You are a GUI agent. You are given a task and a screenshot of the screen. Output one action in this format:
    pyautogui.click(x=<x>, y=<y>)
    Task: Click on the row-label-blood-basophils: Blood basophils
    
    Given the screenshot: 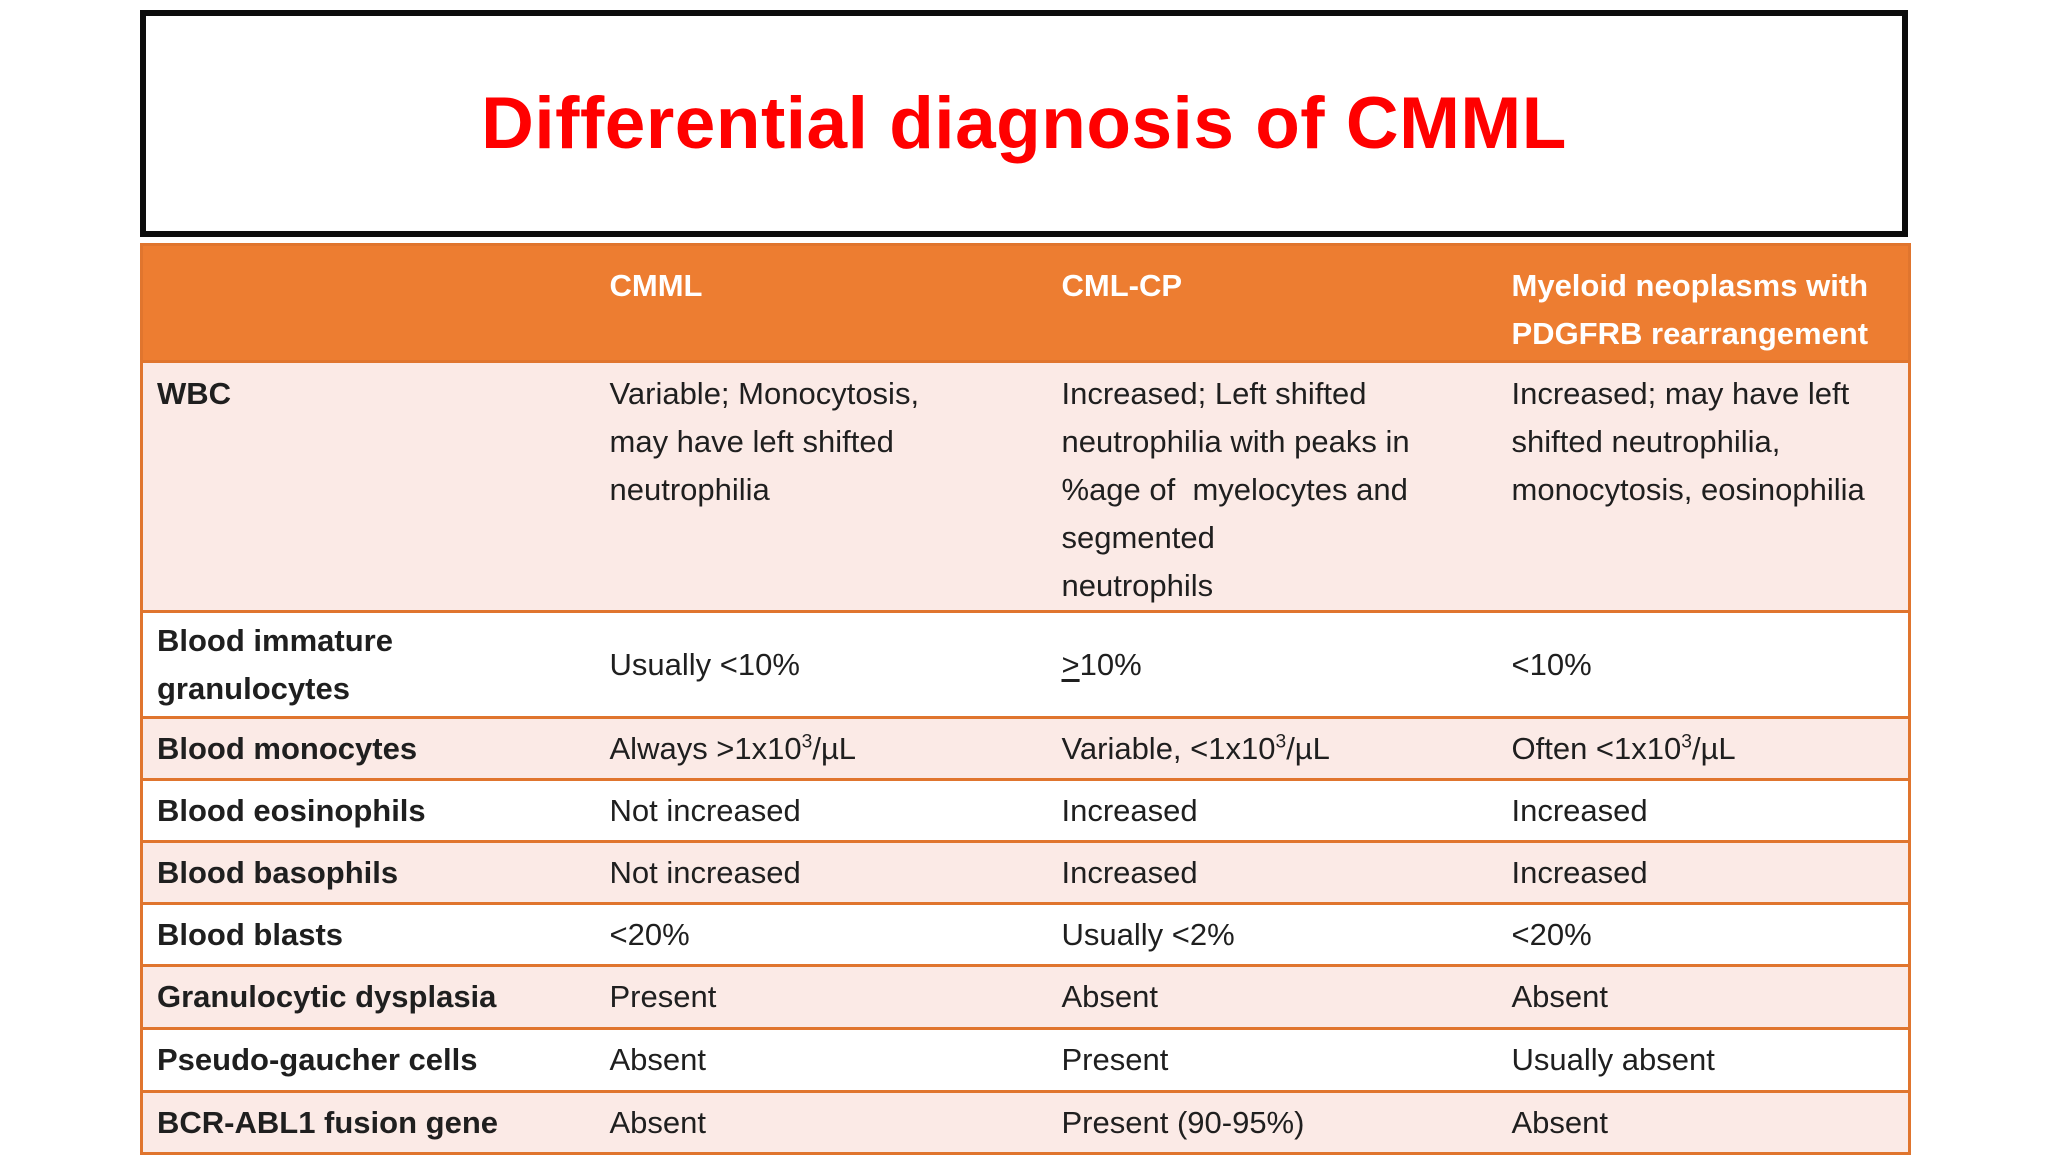 What is the action you would take?
    pyautogui.click(x=368, y=872)
    